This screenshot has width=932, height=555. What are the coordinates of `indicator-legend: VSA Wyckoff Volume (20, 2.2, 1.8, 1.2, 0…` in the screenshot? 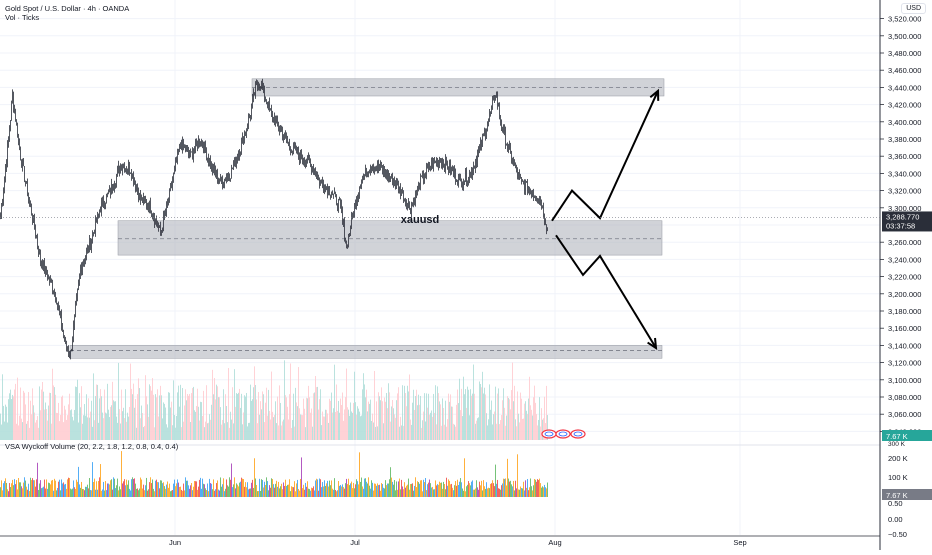 It's located at (92, 446).